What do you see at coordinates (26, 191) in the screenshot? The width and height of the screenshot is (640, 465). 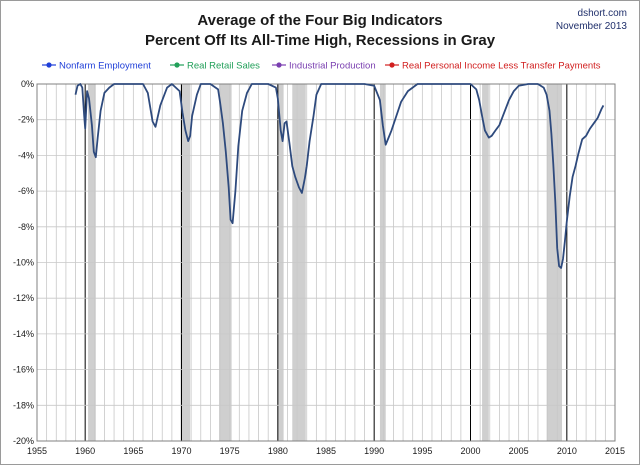 I see `y-tick-label: -6%` at bounding box center [26, 191].